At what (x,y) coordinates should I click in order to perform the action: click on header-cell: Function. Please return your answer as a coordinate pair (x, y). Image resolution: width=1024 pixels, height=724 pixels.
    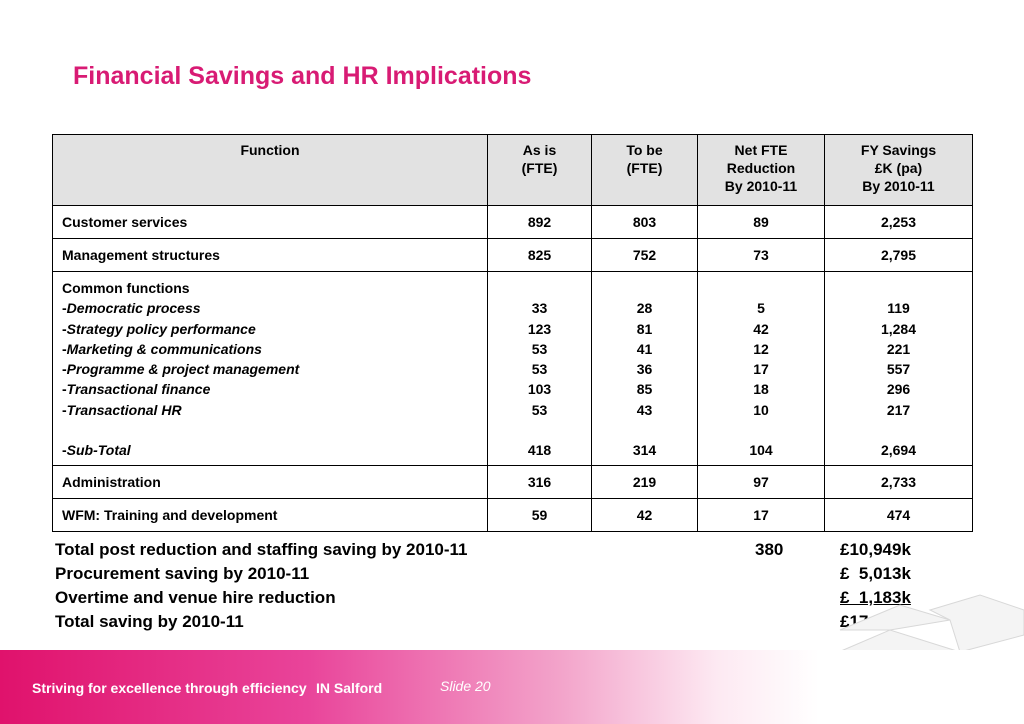
    Looking at the image, I should click on (270, 170).